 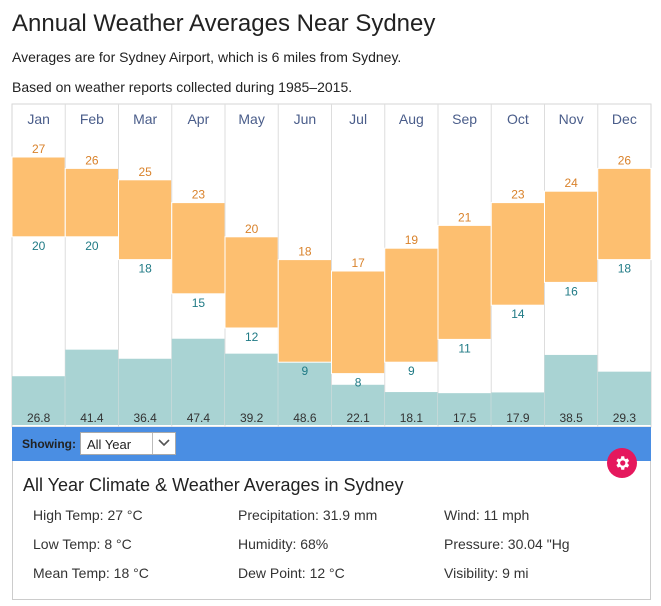 What do you see at coordinates (92, 418) in the screenshot?
I see `precip-label-feb: 41.4` at bounding box center [92, 418].